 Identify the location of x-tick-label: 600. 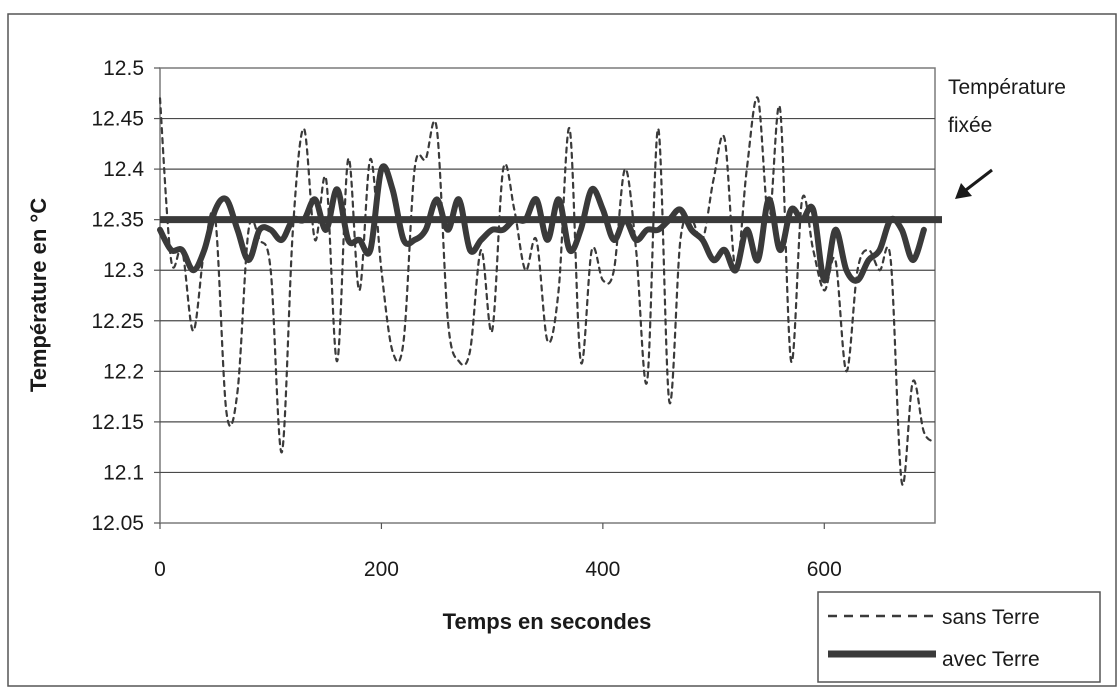
(824, 569).